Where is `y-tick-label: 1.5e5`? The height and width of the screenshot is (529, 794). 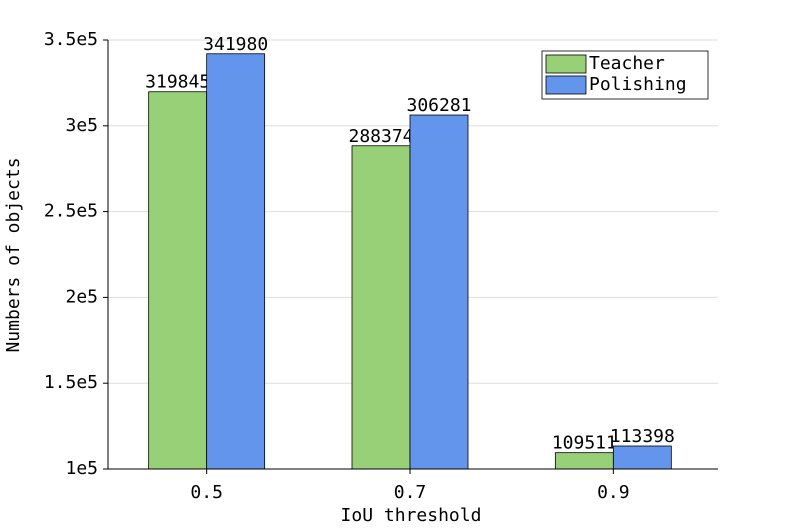
y-tick-label: 1.5e5 is located at coordinates (71, 382).